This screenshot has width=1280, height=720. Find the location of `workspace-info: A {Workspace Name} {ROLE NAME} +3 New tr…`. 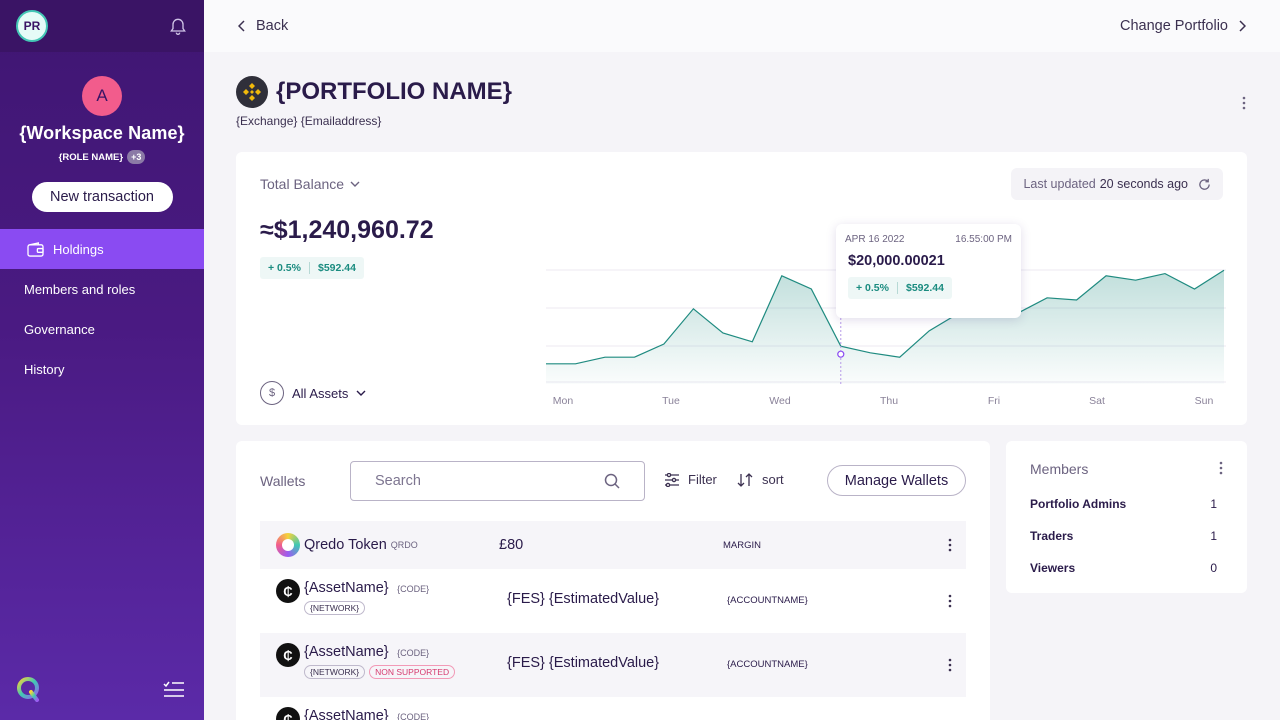

workspace-info: A {Workspace Name} {ROLE NAME} +3 New tr… is located at coordinates (102, 132).